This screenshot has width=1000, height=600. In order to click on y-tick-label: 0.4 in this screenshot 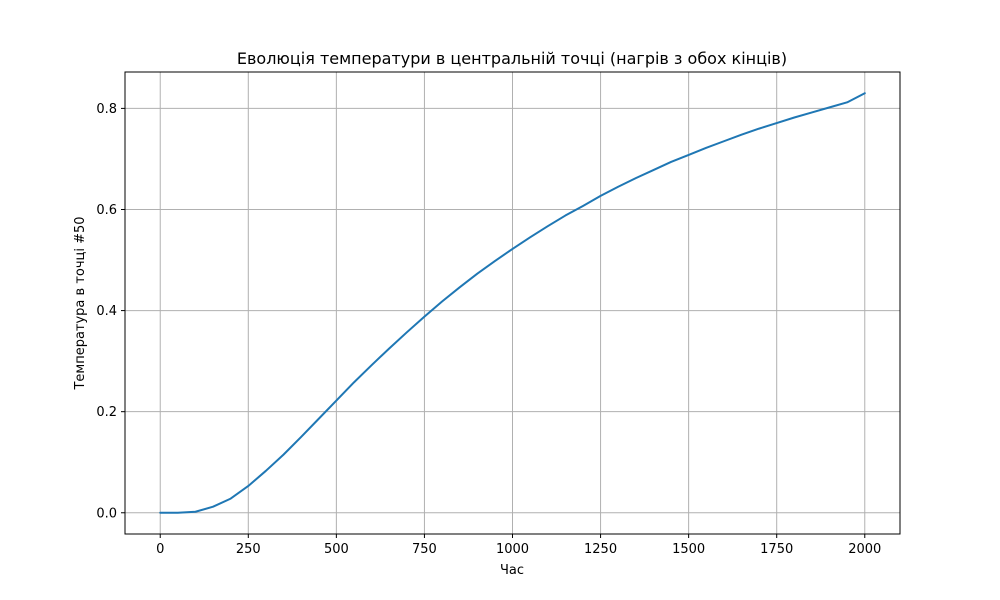, I will do `click(106, 311)`.